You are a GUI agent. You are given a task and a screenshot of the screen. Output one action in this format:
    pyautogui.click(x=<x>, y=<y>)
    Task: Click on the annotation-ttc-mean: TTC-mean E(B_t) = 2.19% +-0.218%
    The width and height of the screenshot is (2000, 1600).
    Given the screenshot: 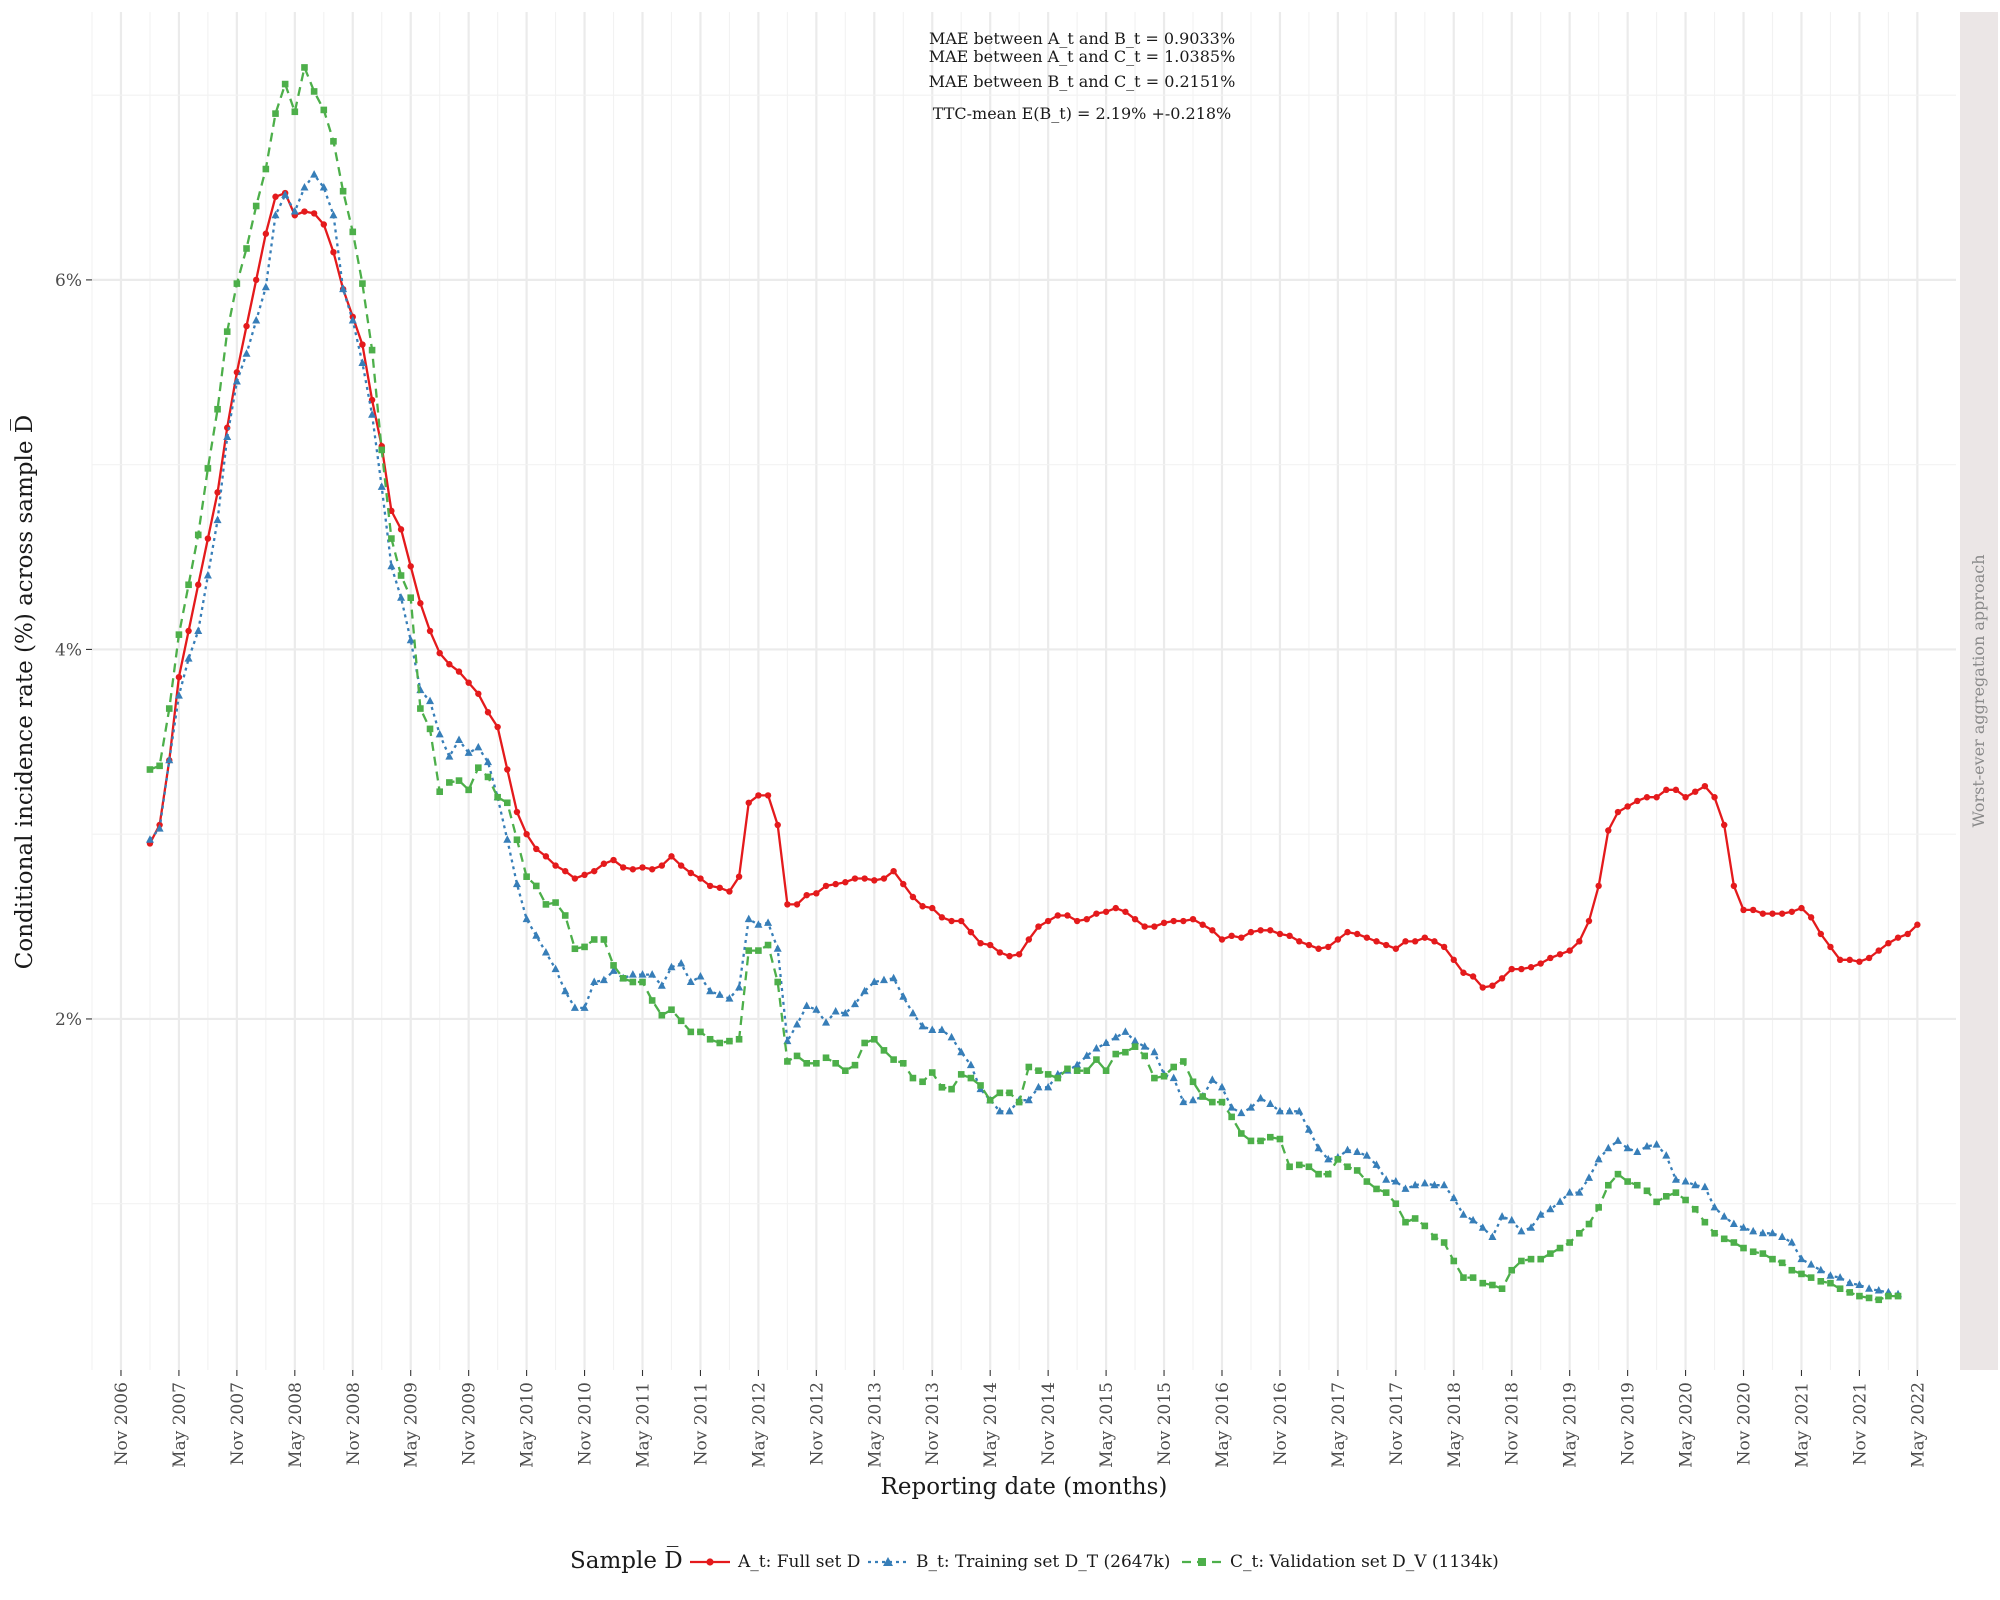 What is the action you would take?
    pyautogui.click(x=1082, y=113)
    